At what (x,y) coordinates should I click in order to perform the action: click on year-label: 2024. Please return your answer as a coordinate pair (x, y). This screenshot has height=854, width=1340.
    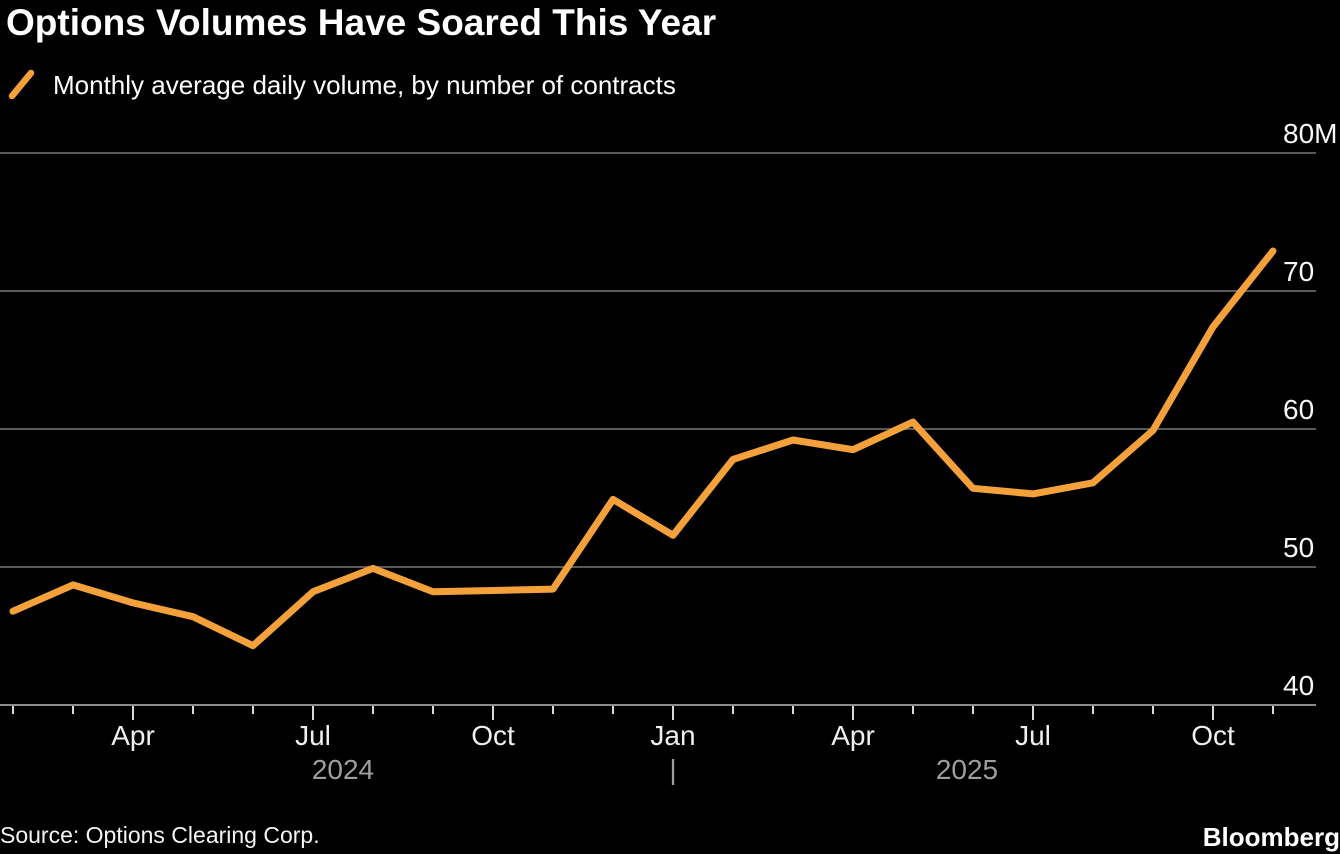
    Looking at the image, I should click on (343, 769).